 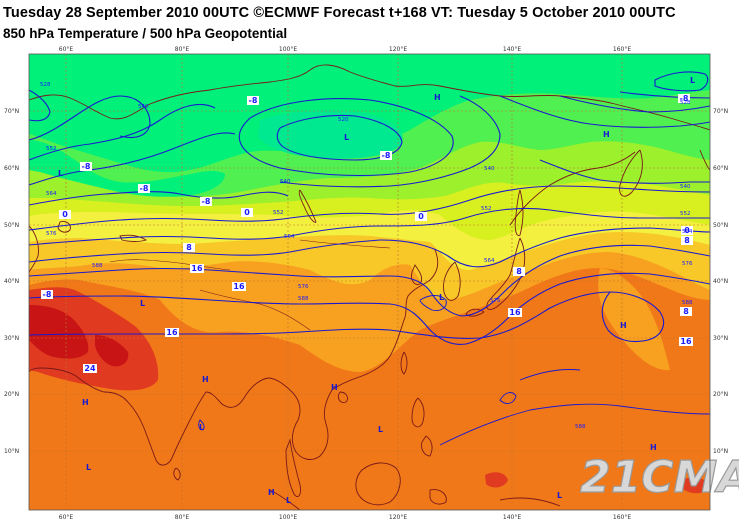 What do you see at coordinates (112, 351) in the screenshot?
I see `temp-band-28-b` at bounding box center [112, 351].